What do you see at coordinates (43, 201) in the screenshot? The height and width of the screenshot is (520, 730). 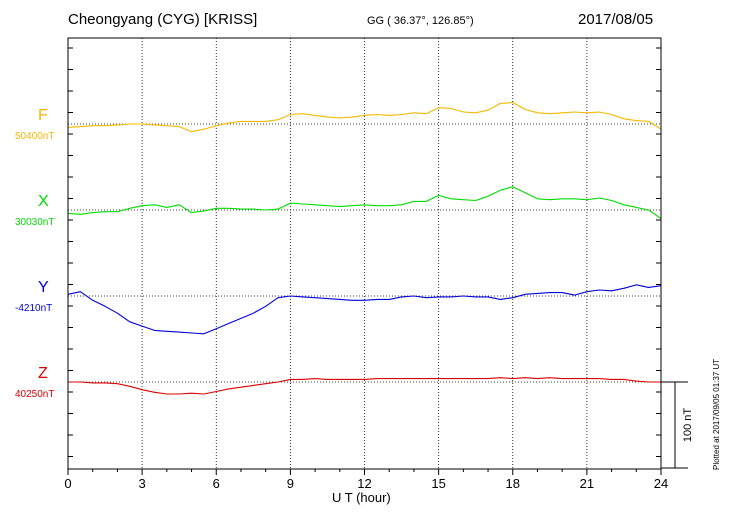 I see `component-label-x: X` at bounding box center [43, 201].